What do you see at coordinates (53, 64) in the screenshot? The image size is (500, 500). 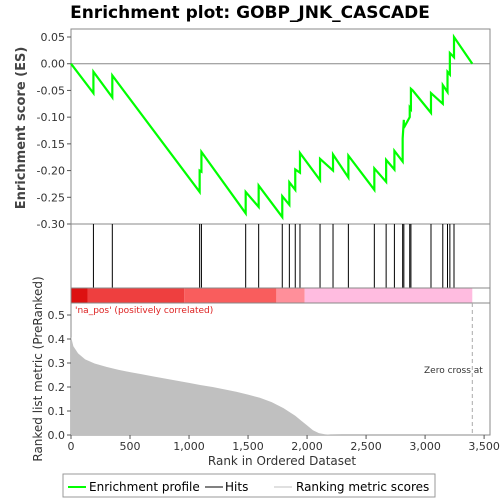 I see `es-ytick-label: 0.00` at bounding box center [53, 64].